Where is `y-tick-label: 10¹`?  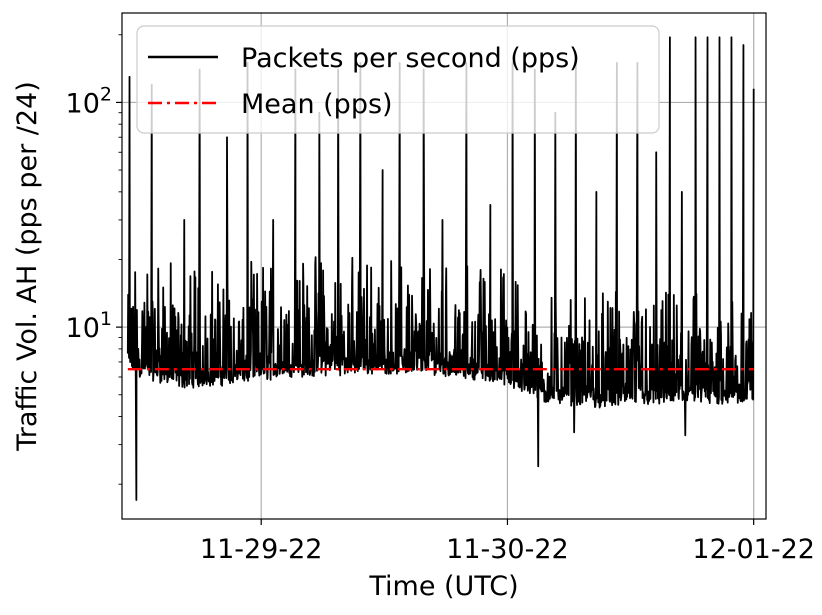
y-tick-label: 10¹ is located at coordinates (89, 326).